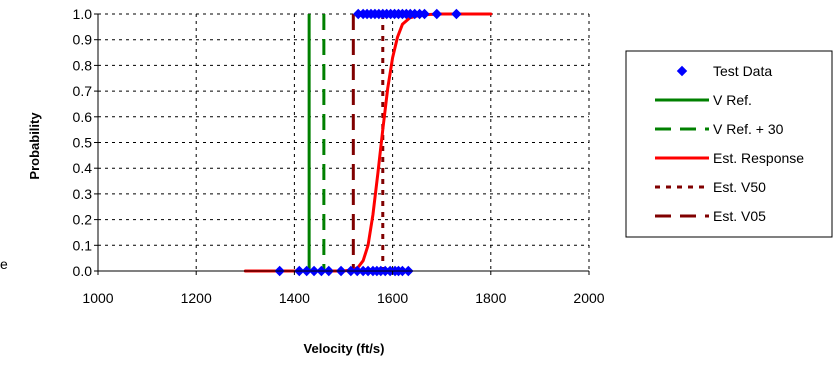 The height and width of the screenshot is (365, 835). Describe the element at coordinates (294, 298) in the screenshot. I see `x-tick-label: 1400` at that location.